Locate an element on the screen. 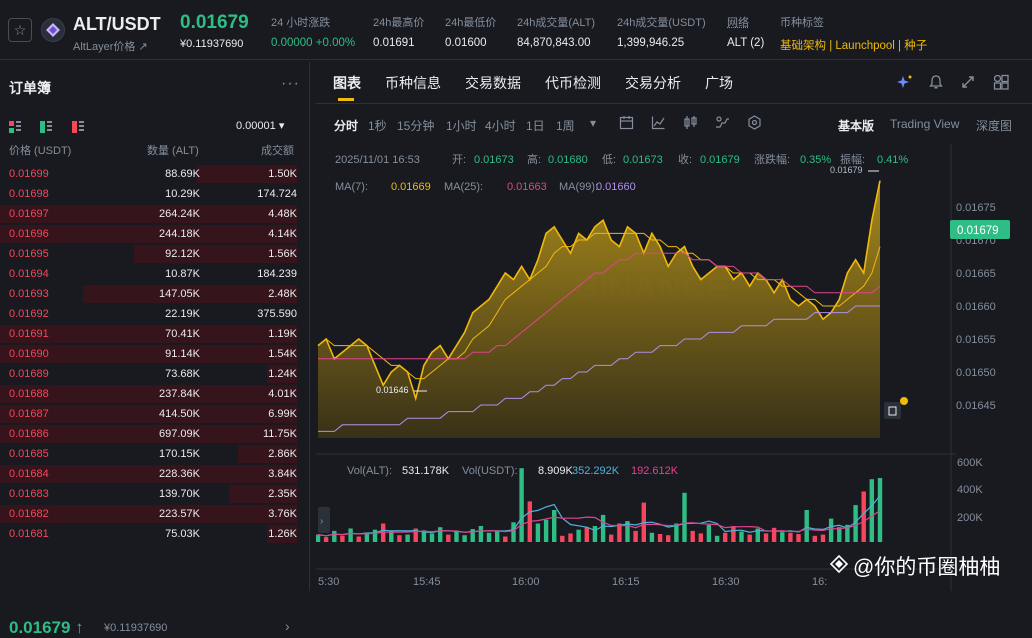 This screenshot has height=638, width=1032. ask-row: 0.01694 10.87K 184.239 is located at coordinates (155, 274).